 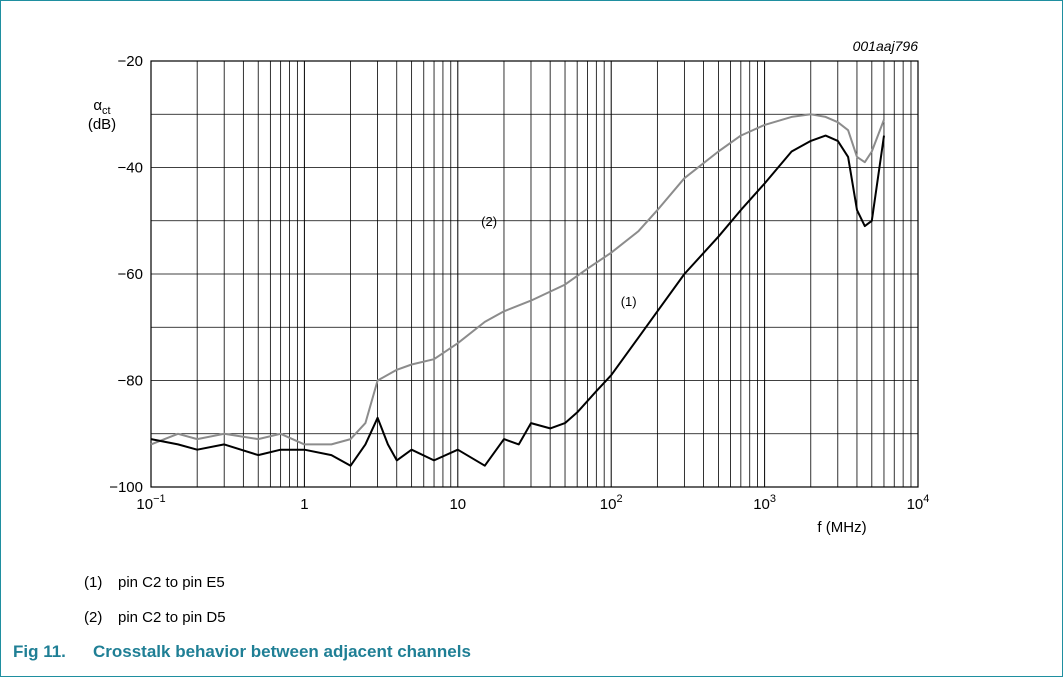 What do you see at coordinates (918, 503) in the screenshot?
I see `x-tick-label: 10⁴` at bounding box center [918, 503].